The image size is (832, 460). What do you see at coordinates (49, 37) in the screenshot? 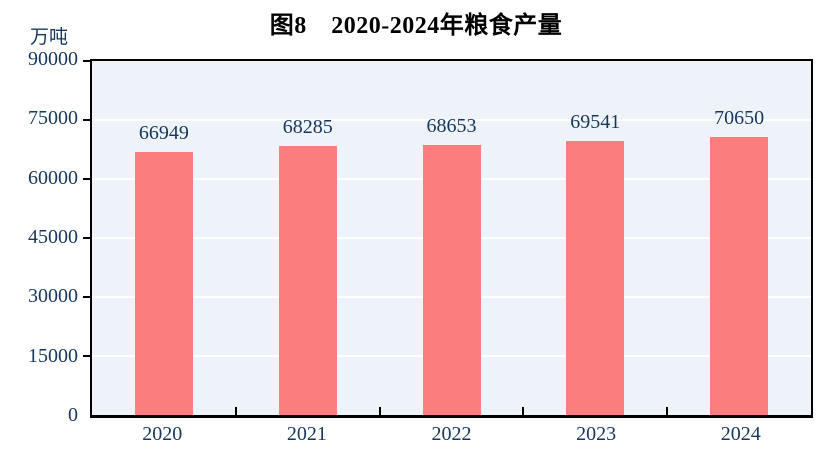
I see `y-axis-unit-label: 万吨` at bounding box center [49, 37].